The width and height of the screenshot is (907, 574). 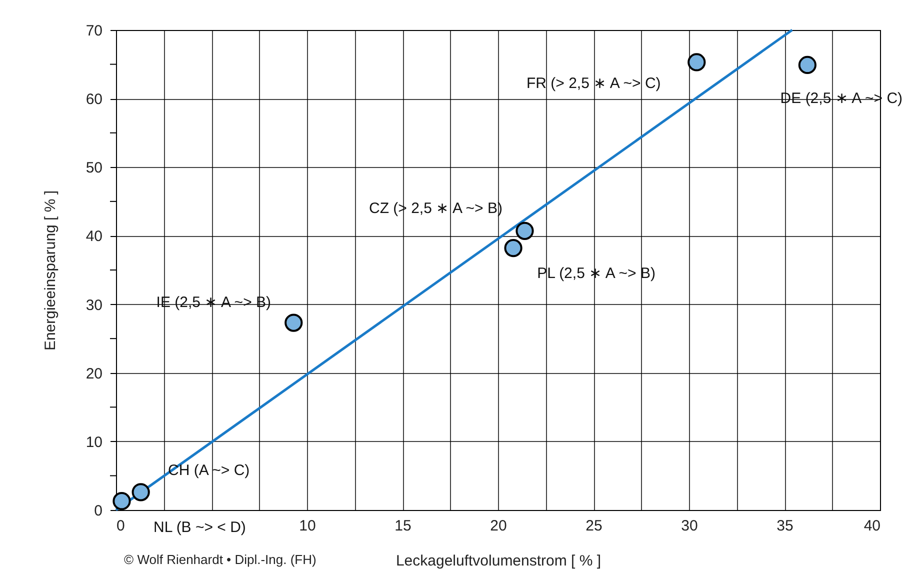 I want to click on x-tick-label: 0, so click(x=120, y=526).